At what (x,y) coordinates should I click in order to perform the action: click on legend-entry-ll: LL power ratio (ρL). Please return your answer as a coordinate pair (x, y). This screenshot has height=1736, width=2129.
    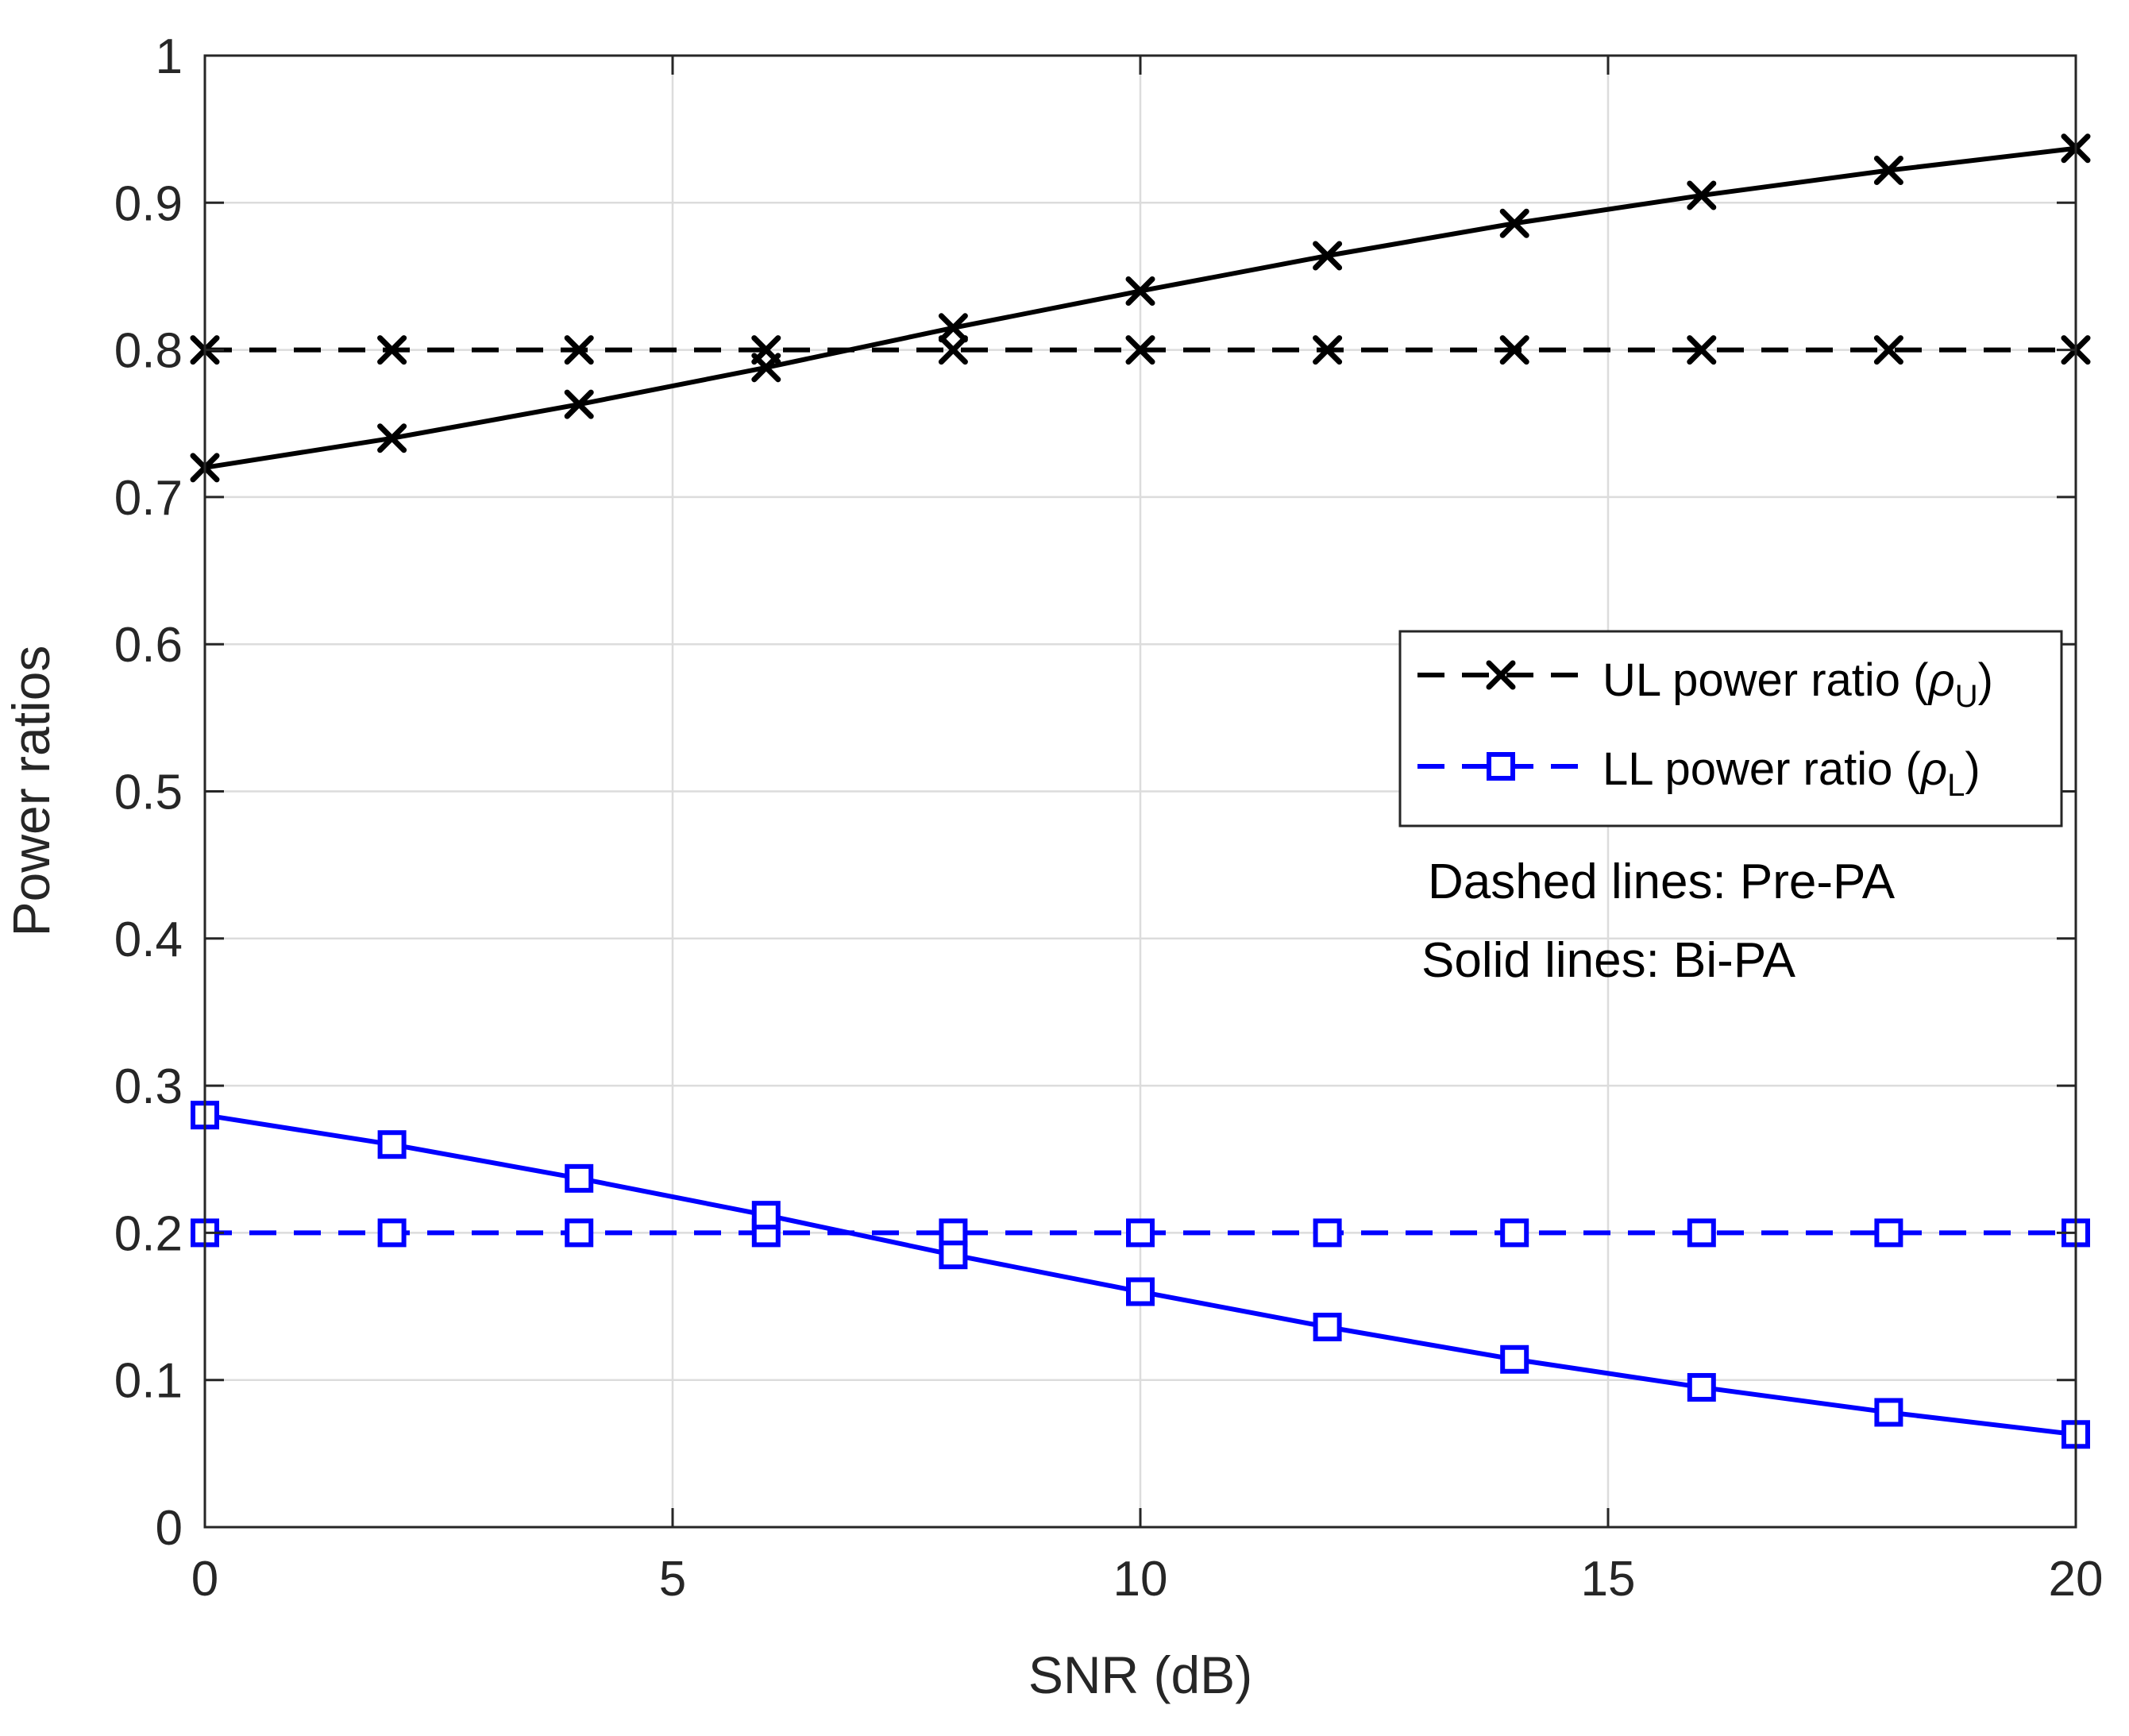
    Looking at the image, I should click on (1792, 773).